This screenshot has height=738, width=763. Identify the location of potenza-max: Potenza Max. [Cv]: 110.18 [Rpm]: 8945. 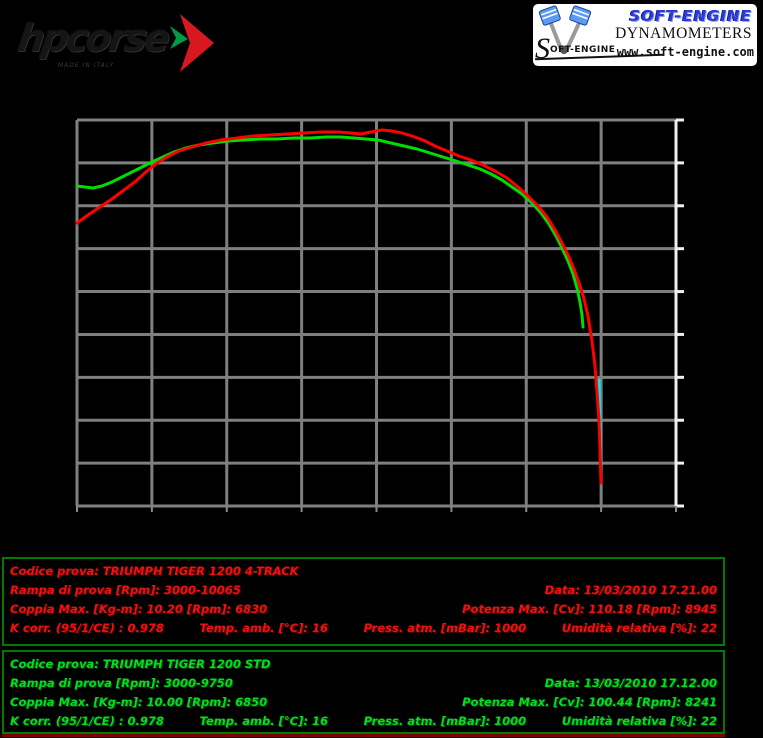
(589, 609).